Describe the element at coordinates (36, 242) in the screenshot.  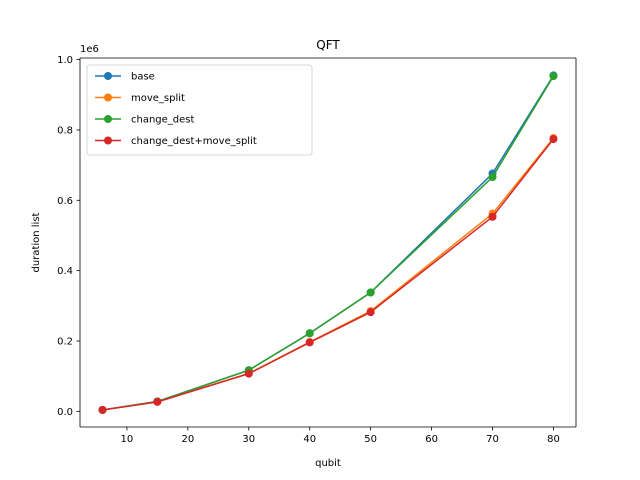
I see `y-axis-label: duration list` at that location.